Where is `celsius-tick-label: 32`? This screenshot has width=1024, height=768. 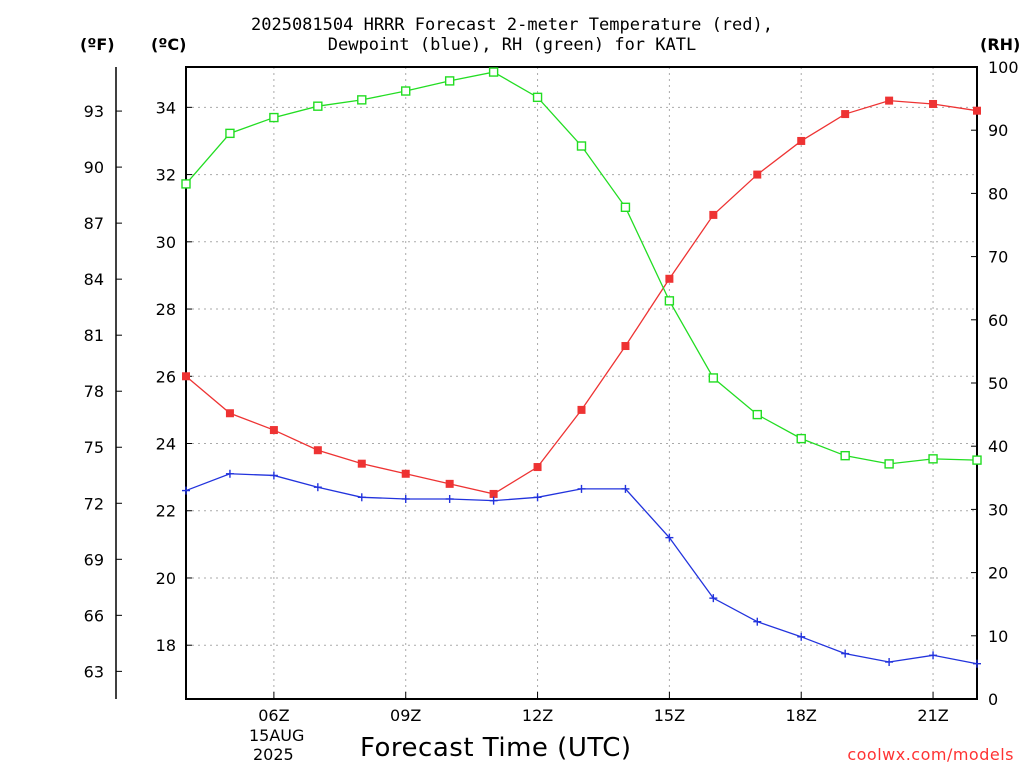
celsius-tick-label: 32 is located at coordinates (166, 175).